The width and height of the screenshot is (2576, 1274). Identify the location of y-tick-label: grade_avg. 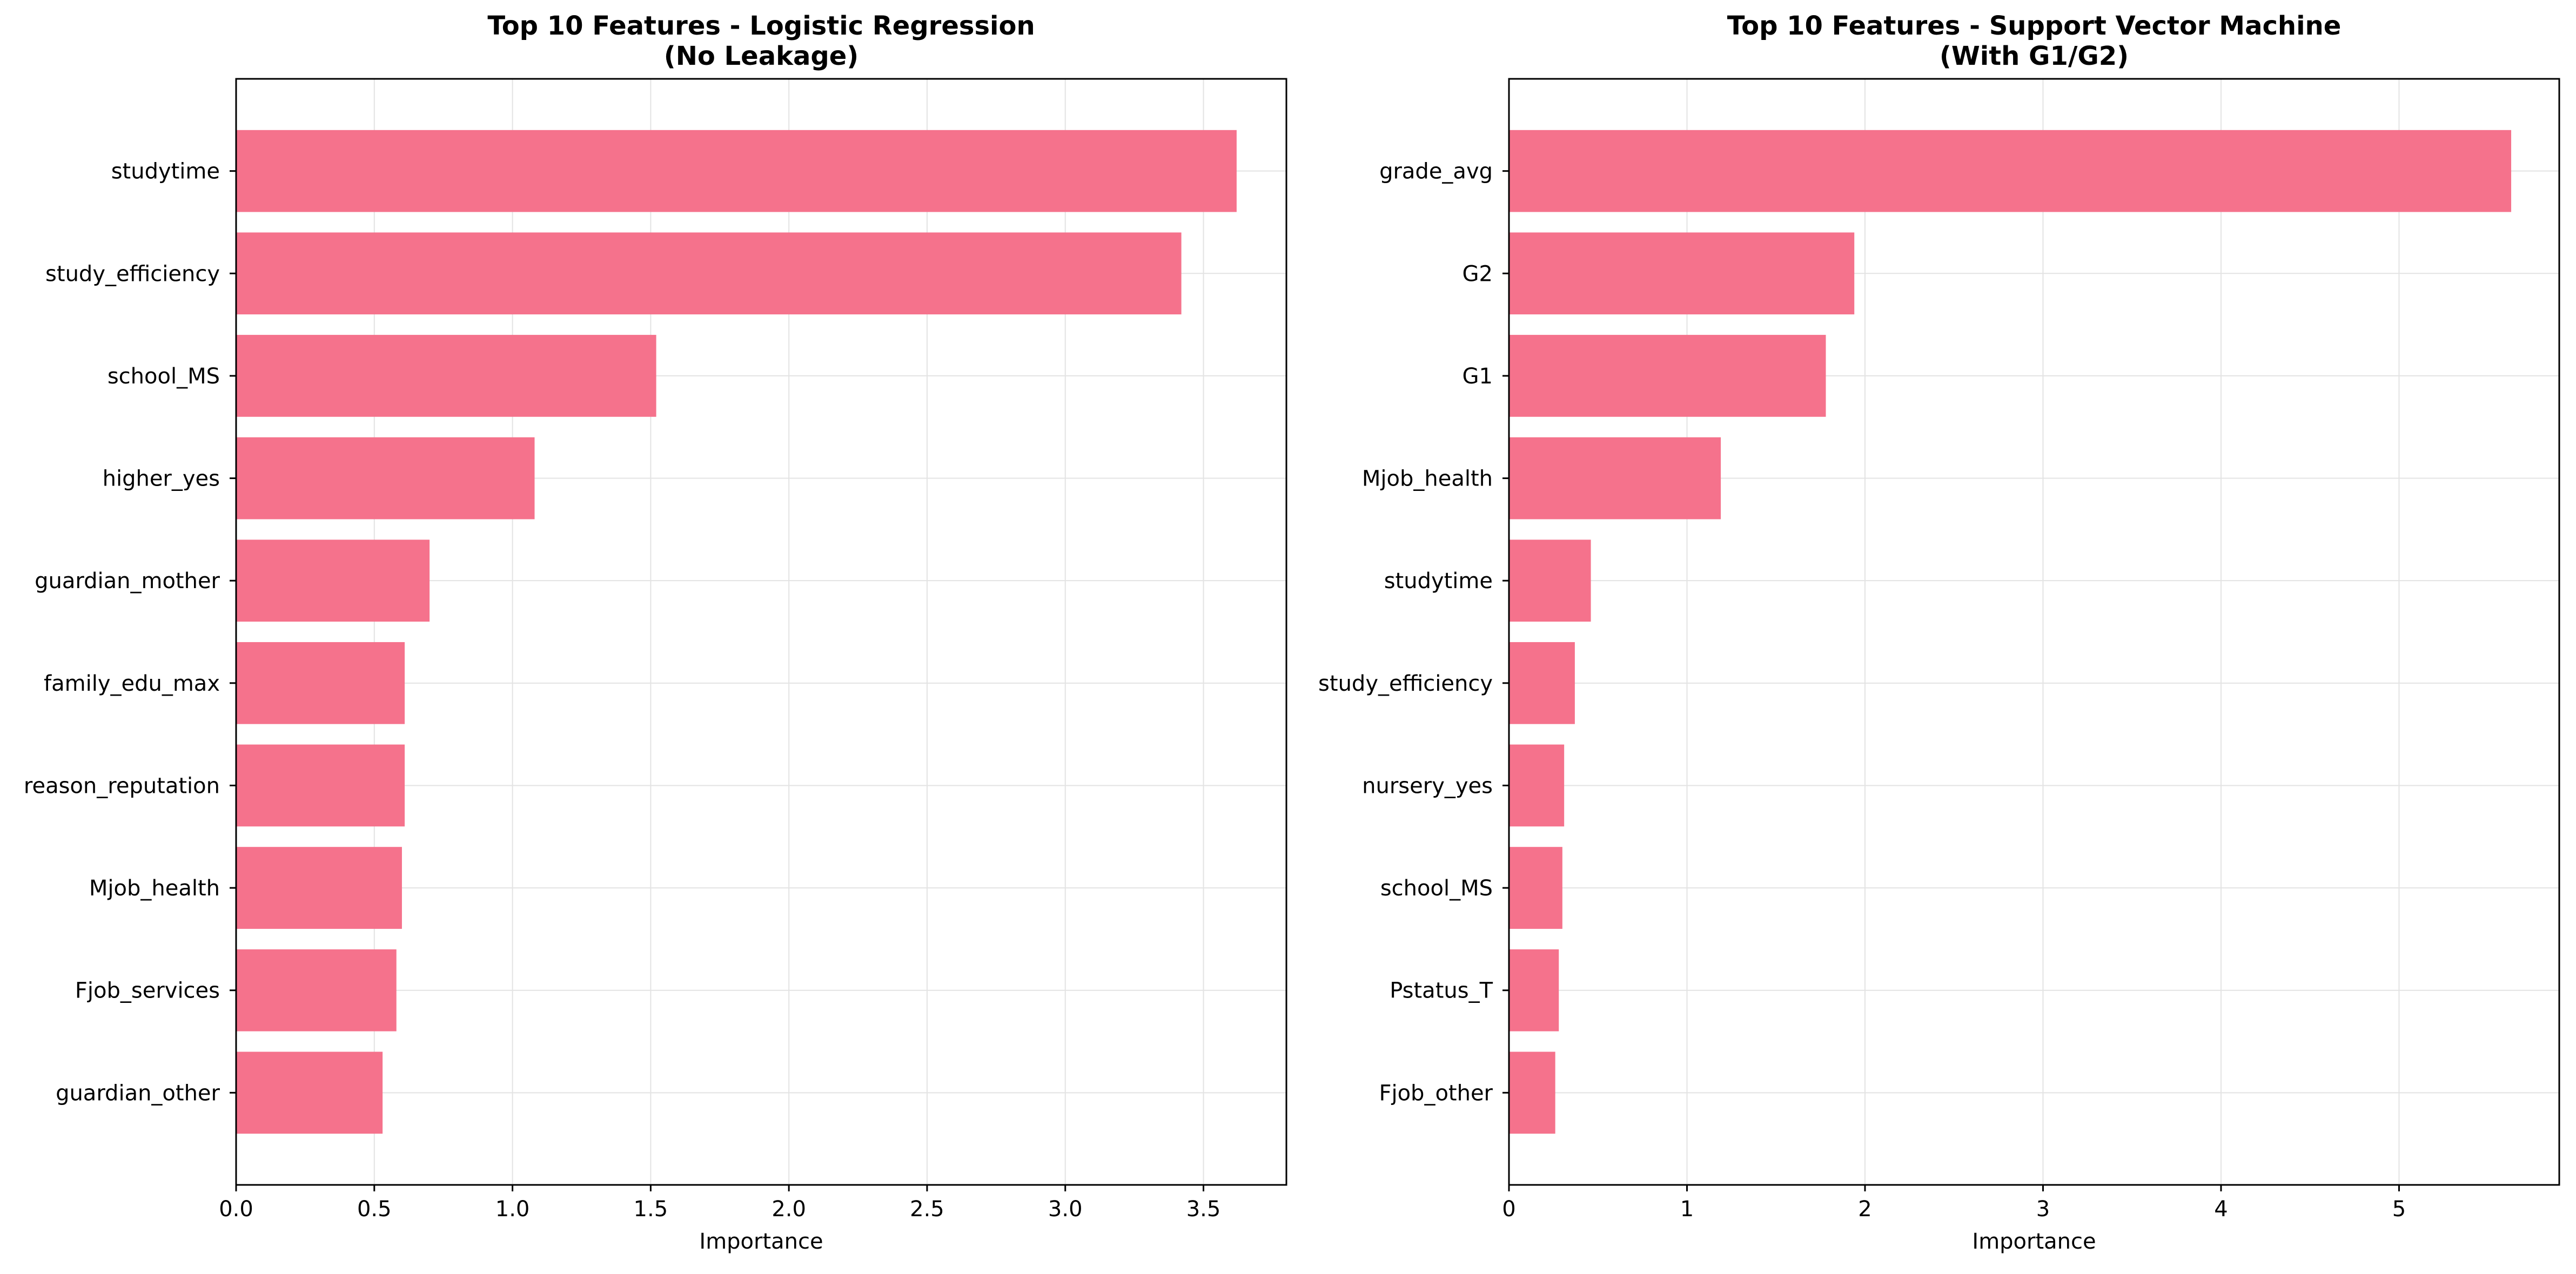
(1436, 171).